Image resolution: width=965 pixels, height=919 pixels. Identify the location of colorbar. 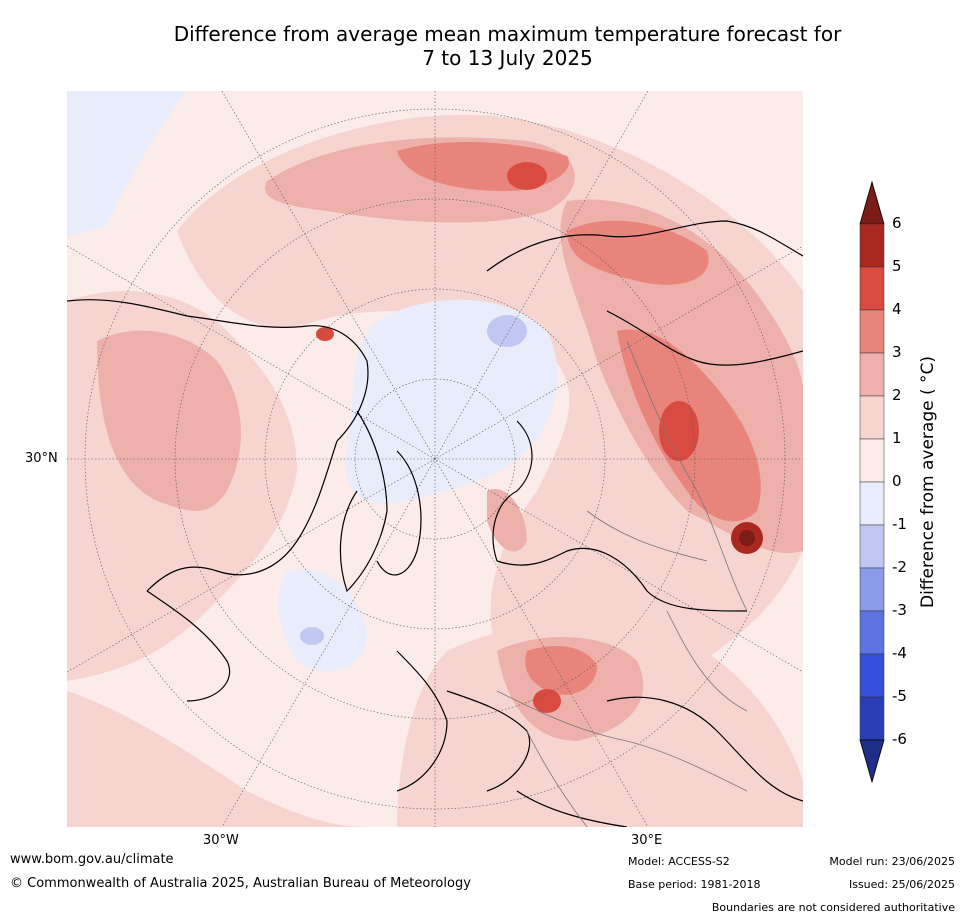
(872, 482).